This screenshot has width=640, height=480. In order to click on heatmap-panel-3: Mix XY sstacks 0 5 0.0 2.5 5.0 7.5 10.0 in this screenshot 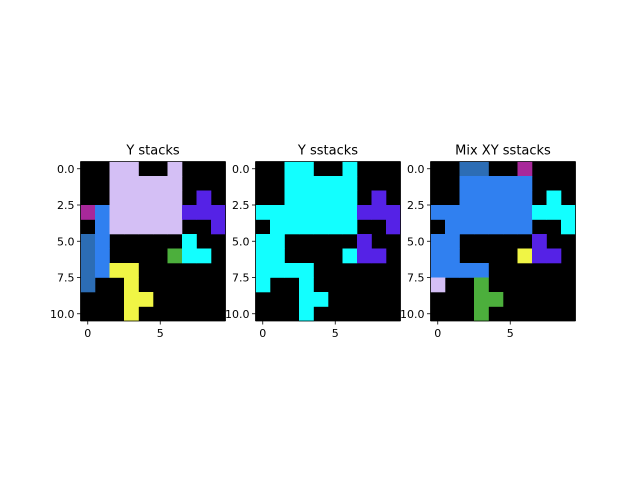, I will do `click(488, 242)`.